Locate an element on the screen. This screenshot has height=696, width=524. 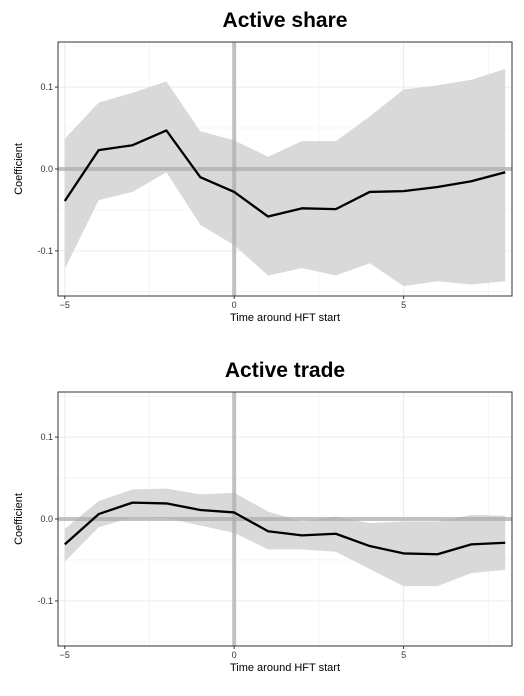
chart-title: Active trade is located at coordinates (285, 370).